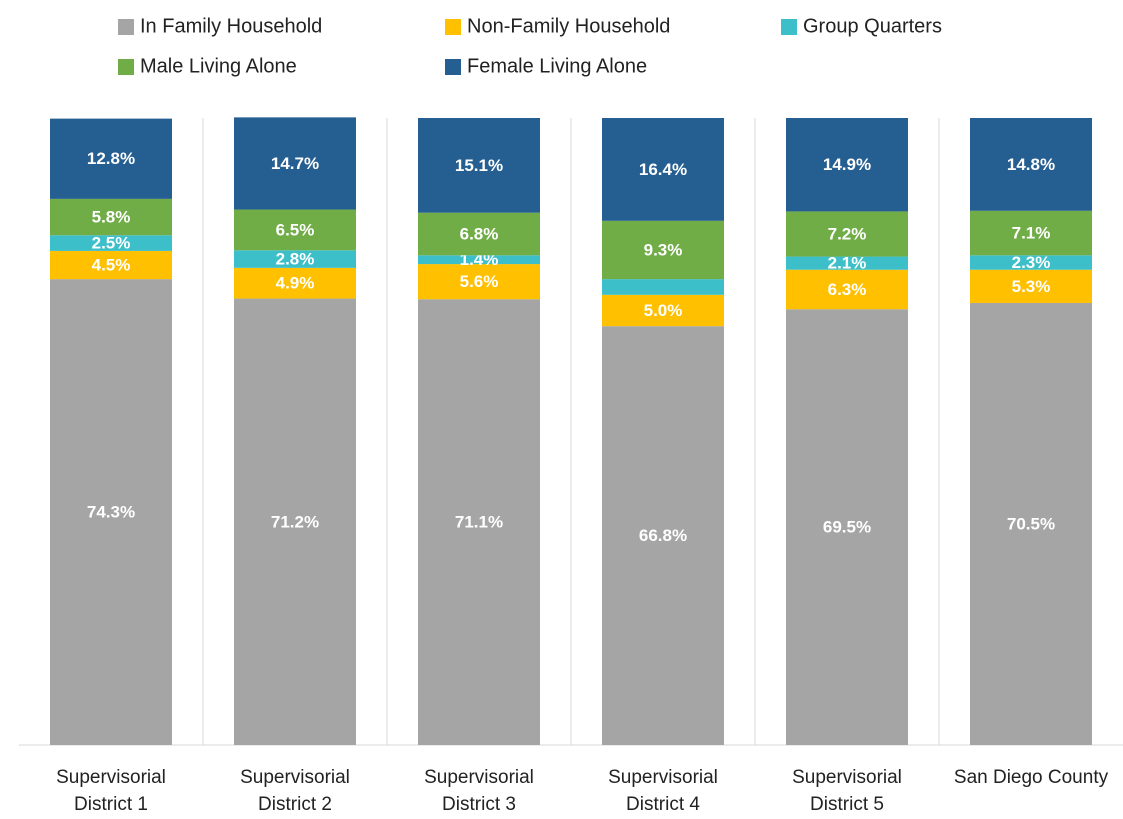 Image resolution: width=1123 pixels, height=819 pixels. I want to click on data-label: 6.3%, so click(847, 289).